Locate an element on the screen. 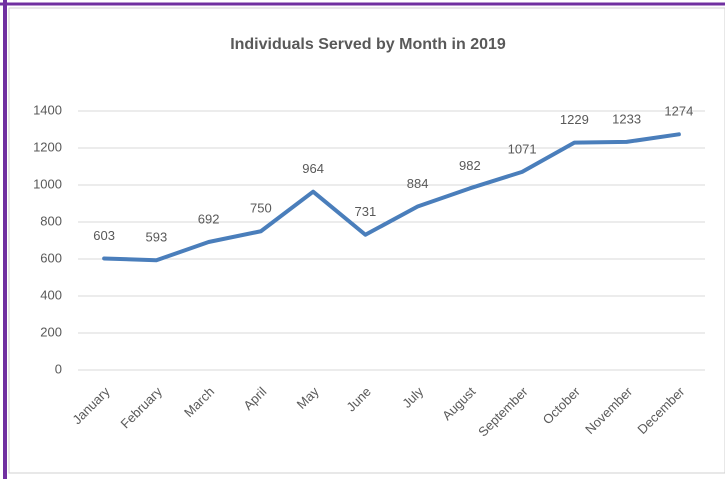 Image resolution: width=725 pixels, height=479 pixels. data-label: 1071 is located at coordinates (522, 148).